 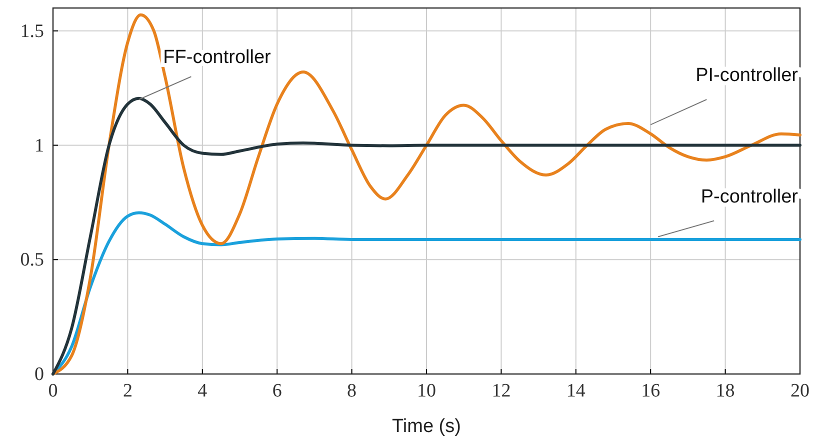 What do you see at coordinates (32, 31) in the screenshot?
I see `y-tick-label: 1.5` at bounding box center [32, 31].